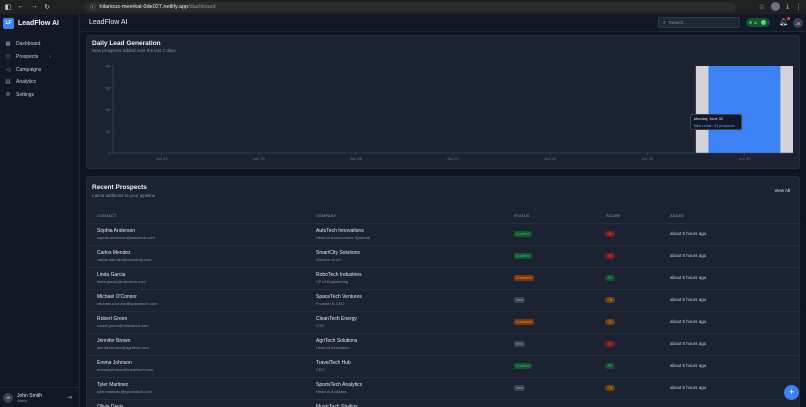 The height and width of the screenshot is (407, 806). I want to click on contact-name: Robert Green, so click(112, 319).